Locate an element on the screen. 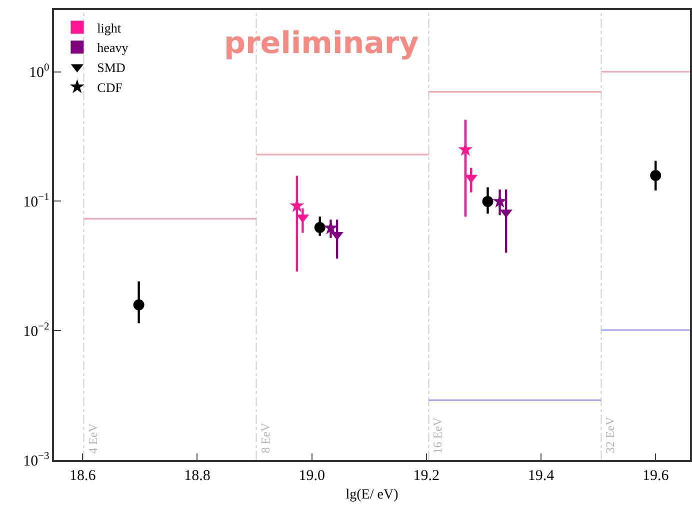 The height and width of the screenshot is (508, 692). y-tick-label: 10$^{−3}$ is located at coordinates (36, 460).